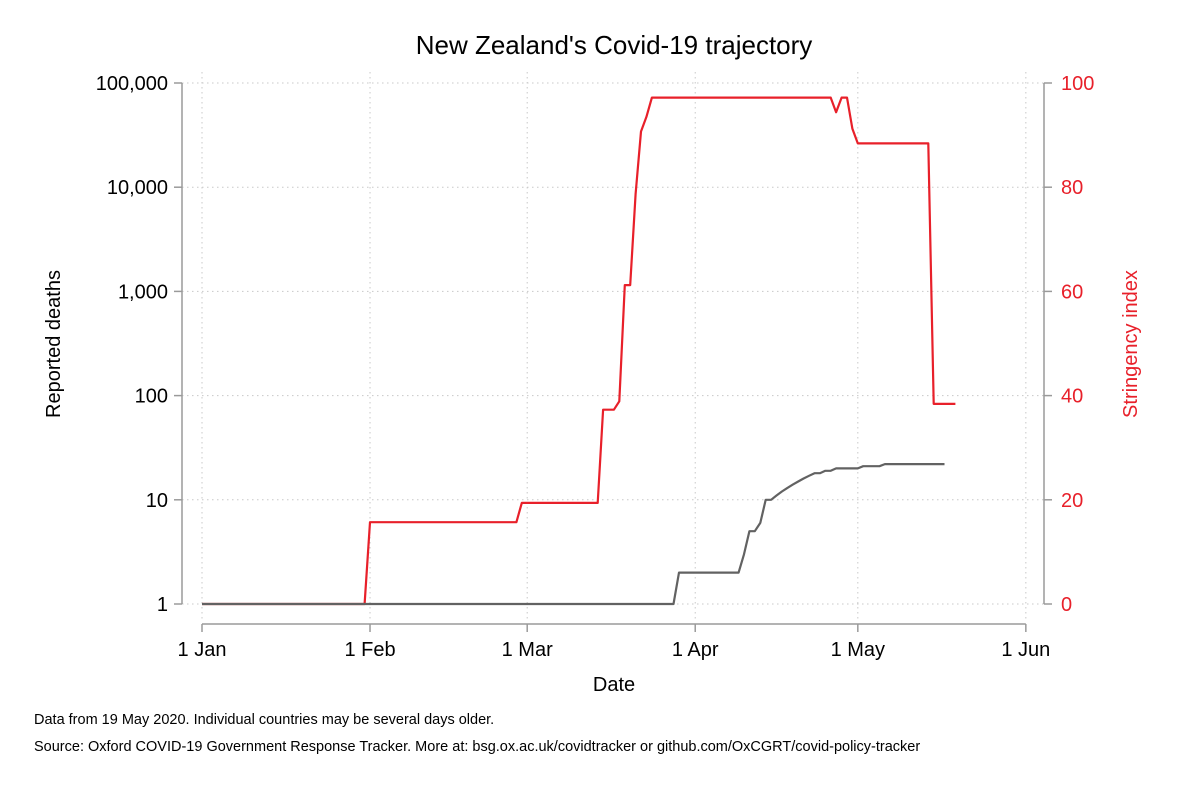  Describe the element at coordinates (858, 650) in the screenshot. I see `x-axis-tick-label: 1 May` at that location.